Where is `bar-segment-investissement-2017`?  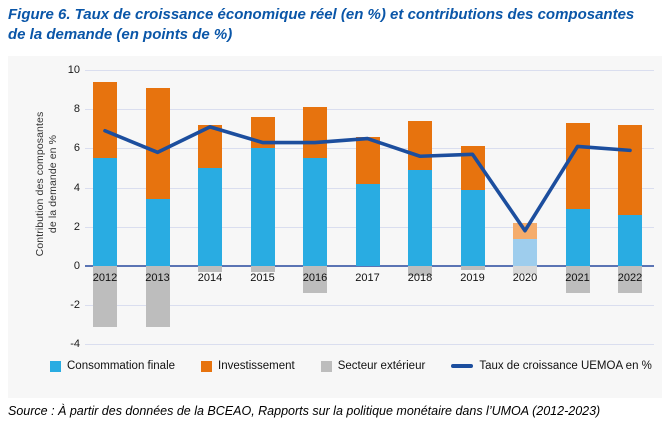
bar-segment-investissement-2017 is located at coordinates (367, 160).